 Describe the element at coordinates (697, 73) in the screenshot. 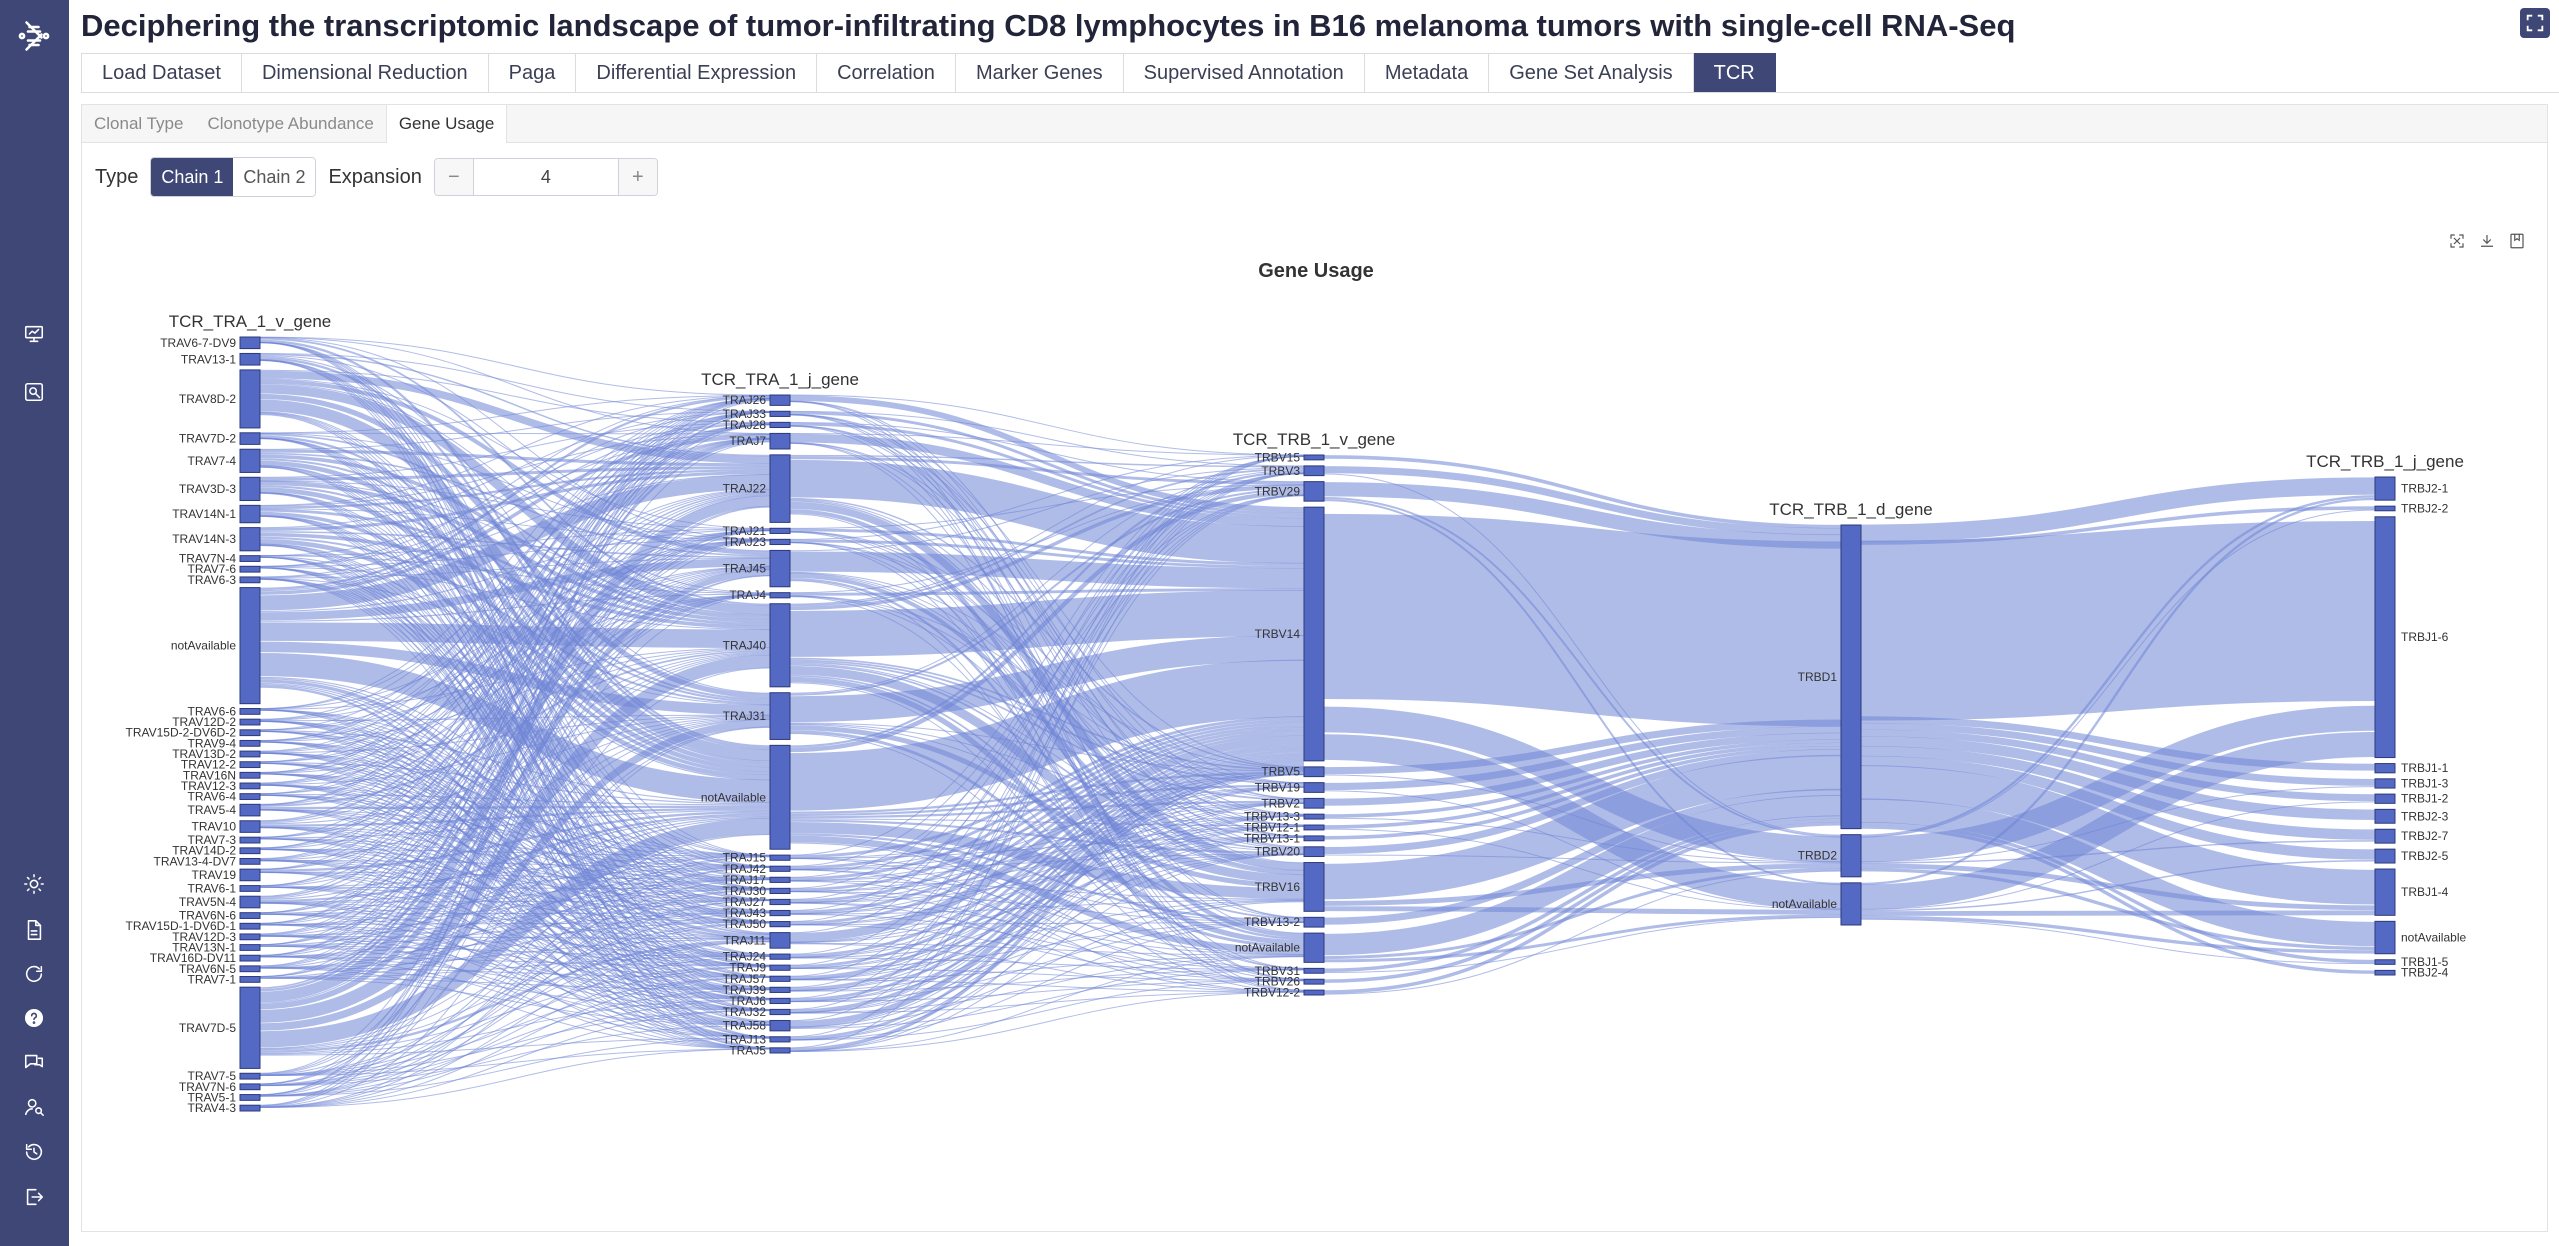

I see `tab-differential-expression: Differential Expression` at that location.